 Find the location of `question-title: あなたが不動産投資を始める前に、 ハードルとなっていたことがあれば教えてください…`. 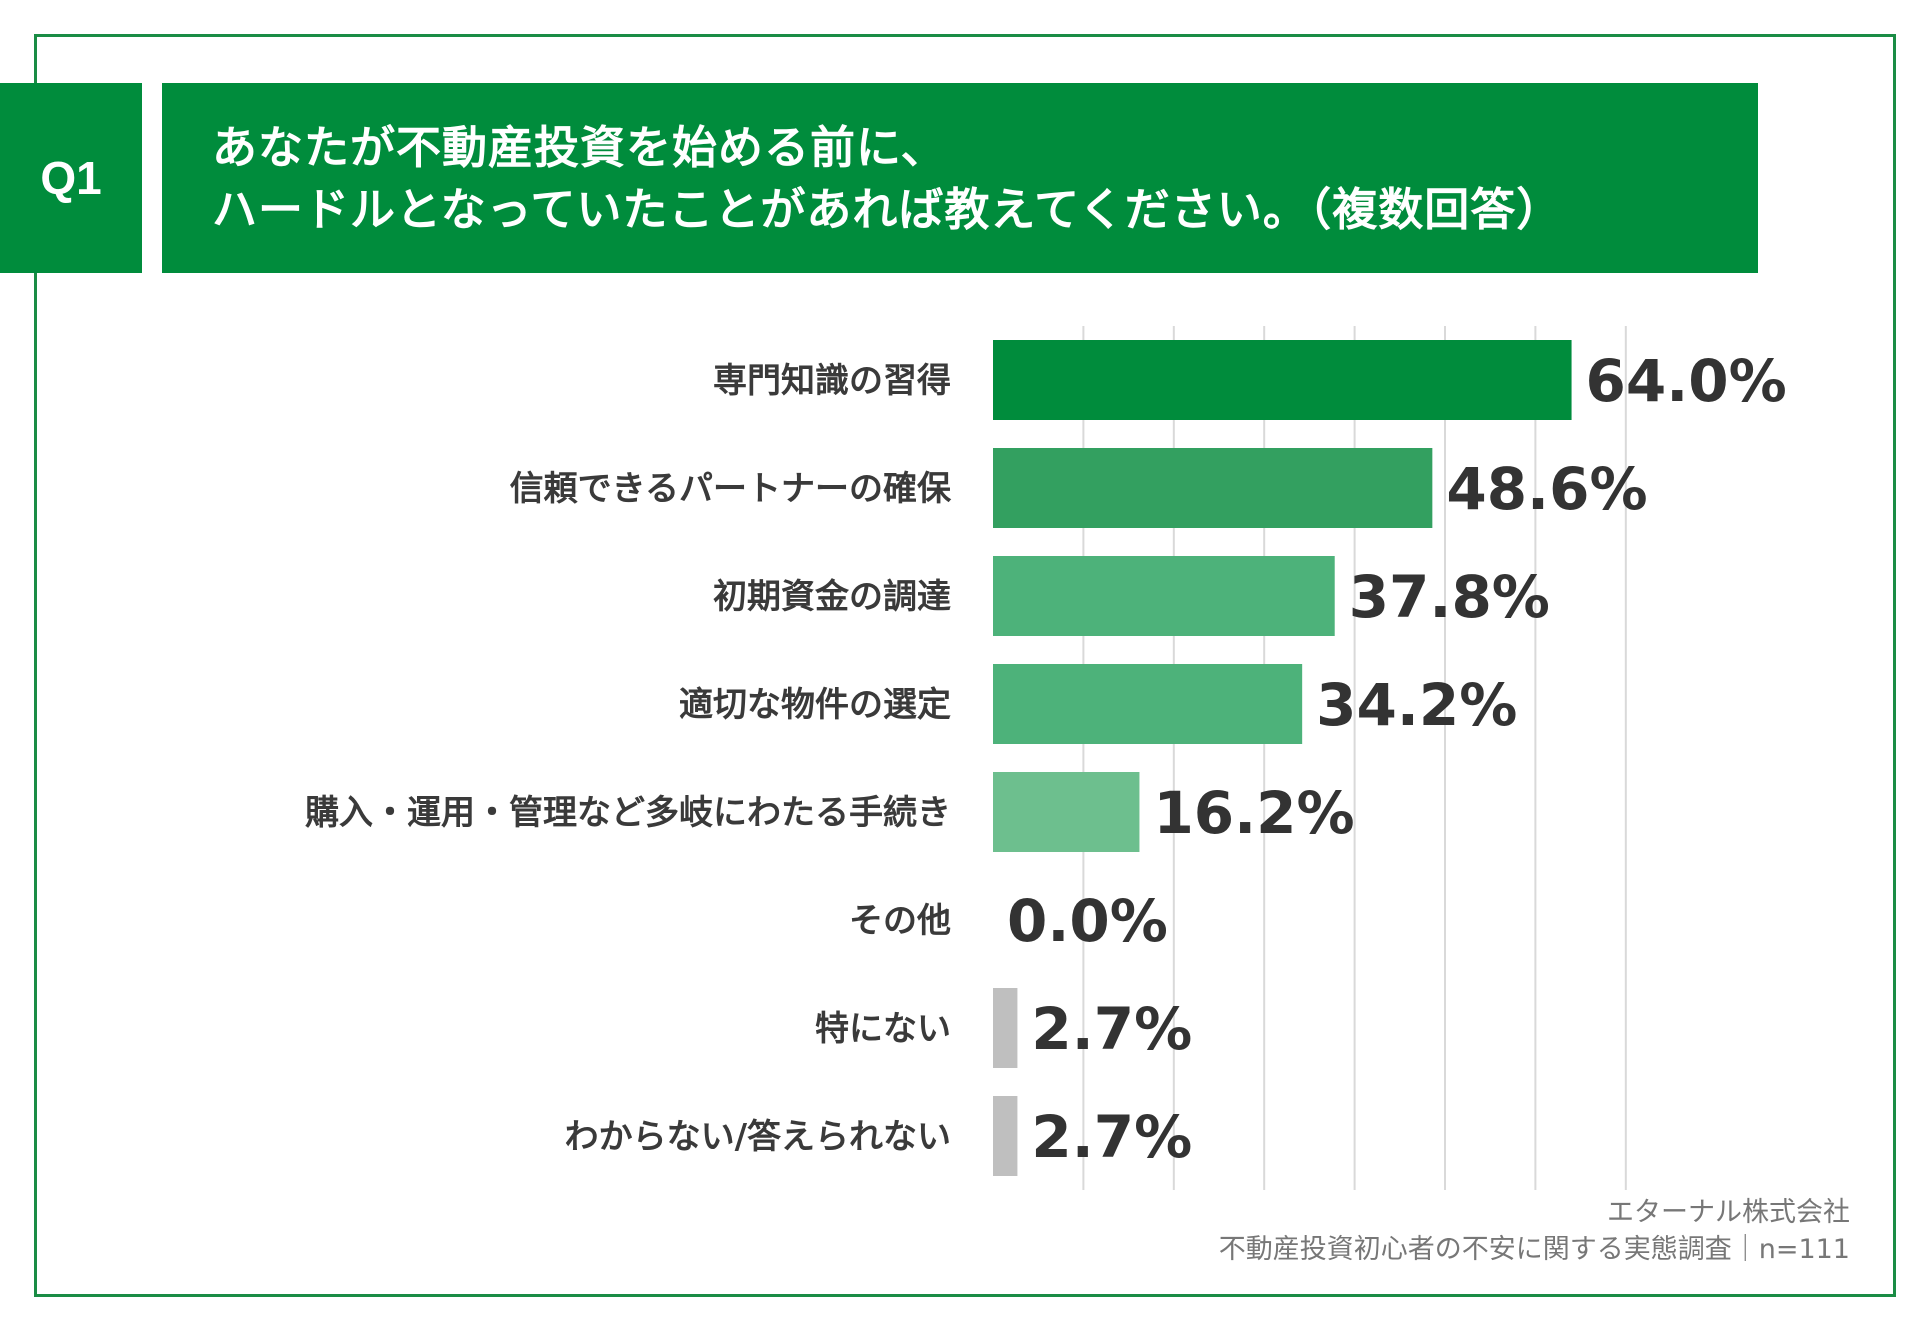

question-title: あなたが不動産投資を始める前に、 ハードルとなっていたことがあれば教えてください… is located at coordinates (960, 178).